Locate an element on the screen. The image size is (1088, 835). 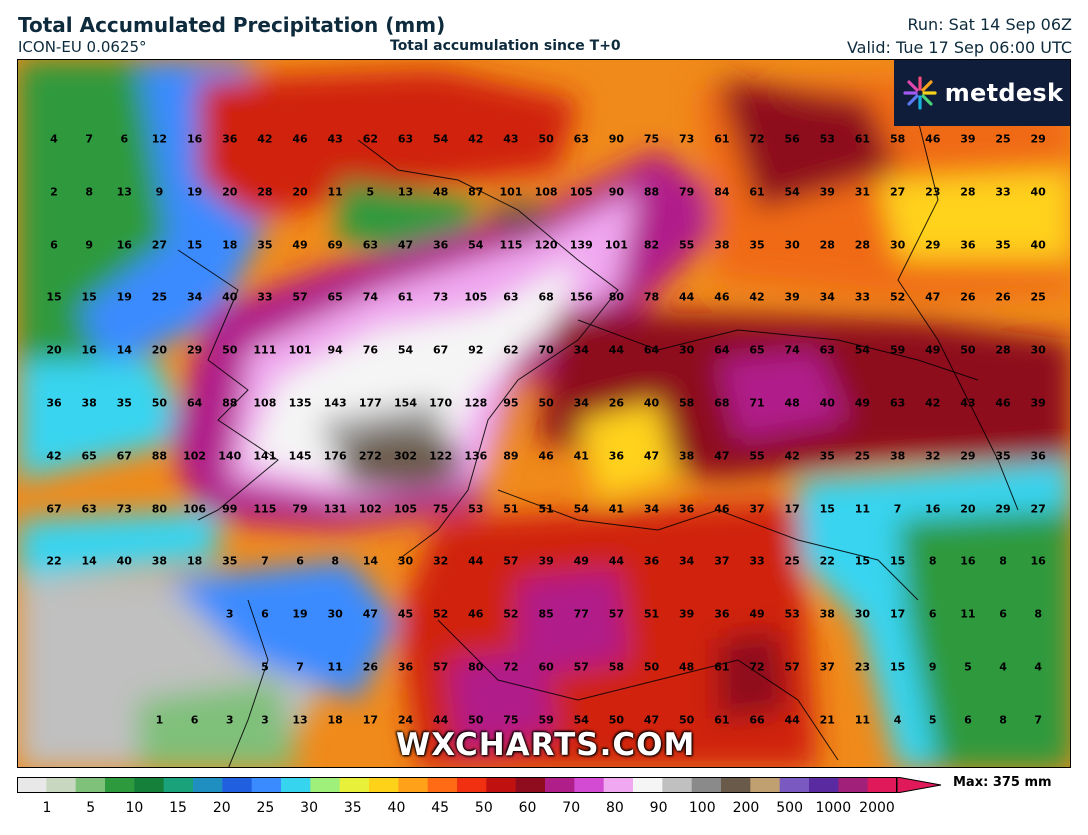
grid-value: 36 is located at coordinates (651, 561).